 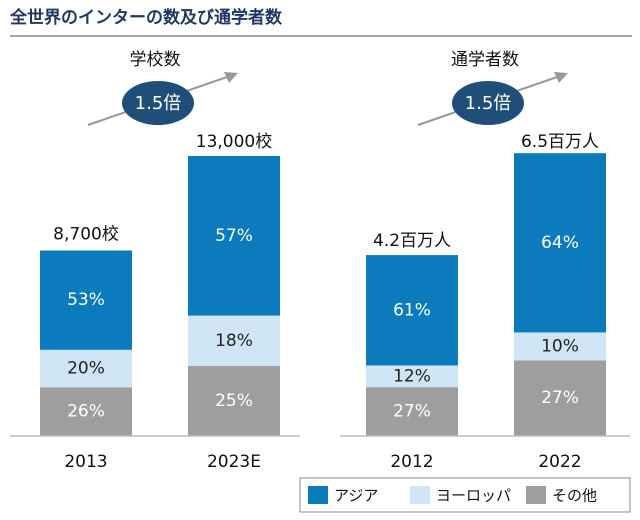 What do you see at coordinates (411, 462) in the screenshot?
I see `x-tick-label: 2012` at bounding box center [411, 462].